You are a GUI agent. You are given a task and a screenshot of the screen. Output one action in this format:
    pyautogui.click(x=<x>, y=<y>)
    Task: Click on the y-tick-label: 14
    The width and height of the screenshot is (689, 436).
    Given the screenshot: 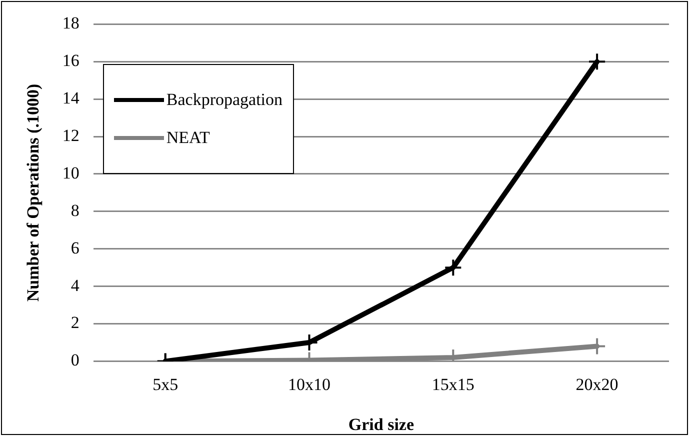 What is the action you would take?
    pyautogui.click(x=71, y=98)
    